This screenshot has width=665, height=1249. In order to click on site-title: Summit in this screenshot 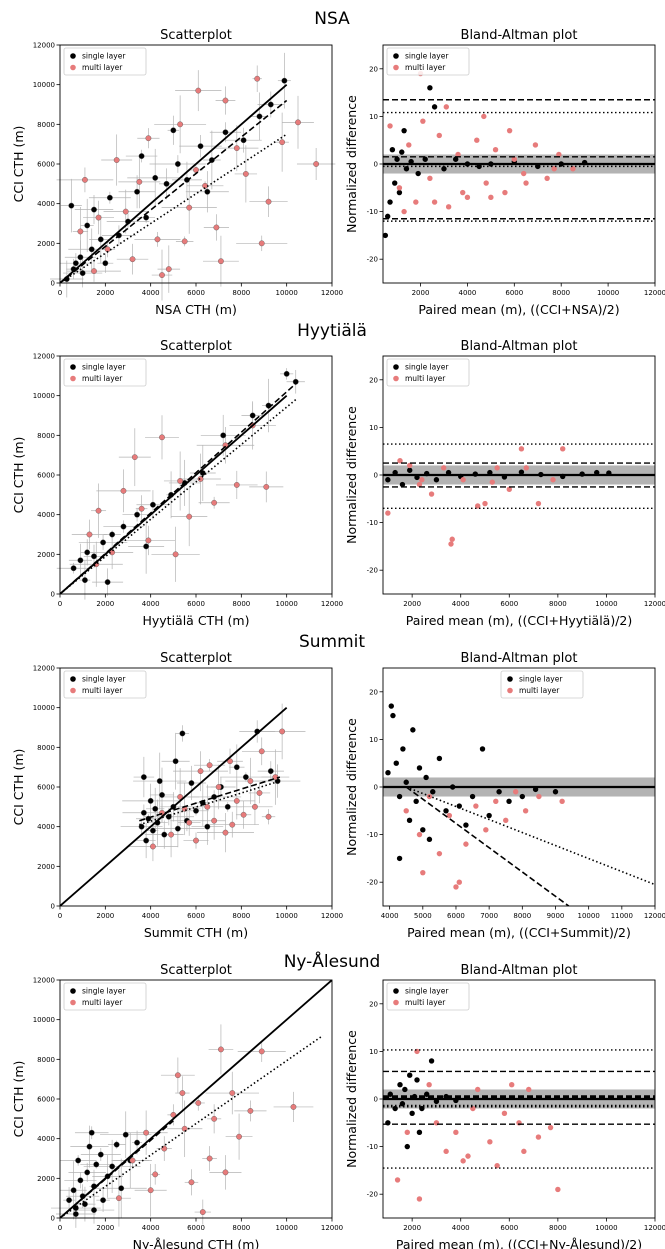, I will do `click(332, 642)`.